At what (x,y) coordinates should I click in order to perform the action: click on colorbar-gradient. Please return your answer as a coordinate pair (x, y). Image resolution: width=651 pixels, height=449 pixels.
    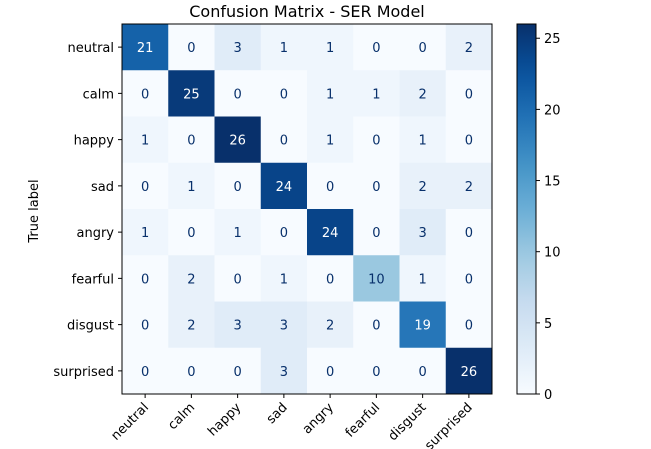
    Looking at the image, I should click on (526, 209).